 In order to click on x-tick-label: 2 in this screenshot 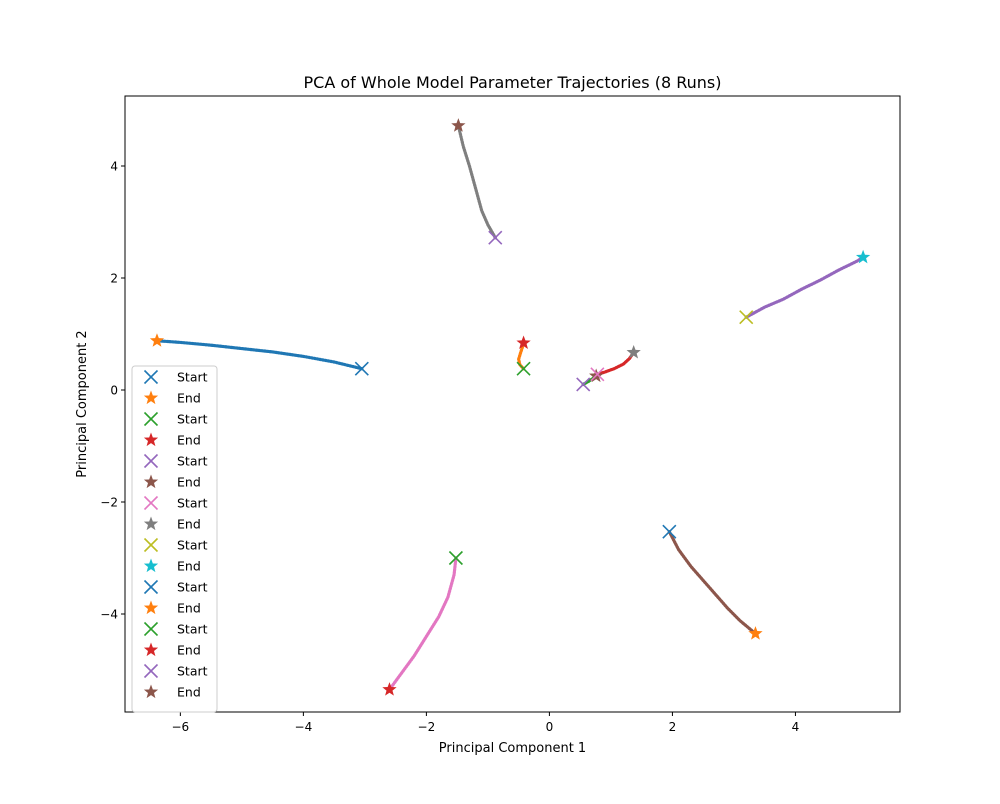, I will do `click(673, 727)`.